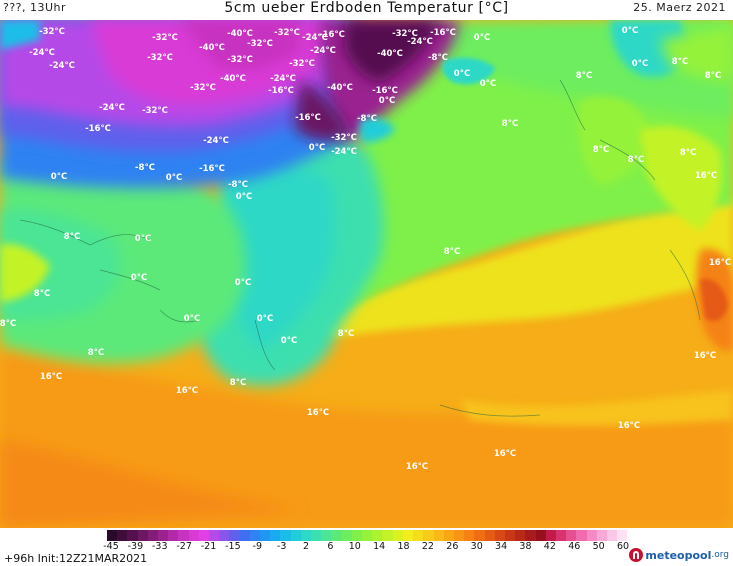  I want to click on logo-tld: .org, so click(720, 555).